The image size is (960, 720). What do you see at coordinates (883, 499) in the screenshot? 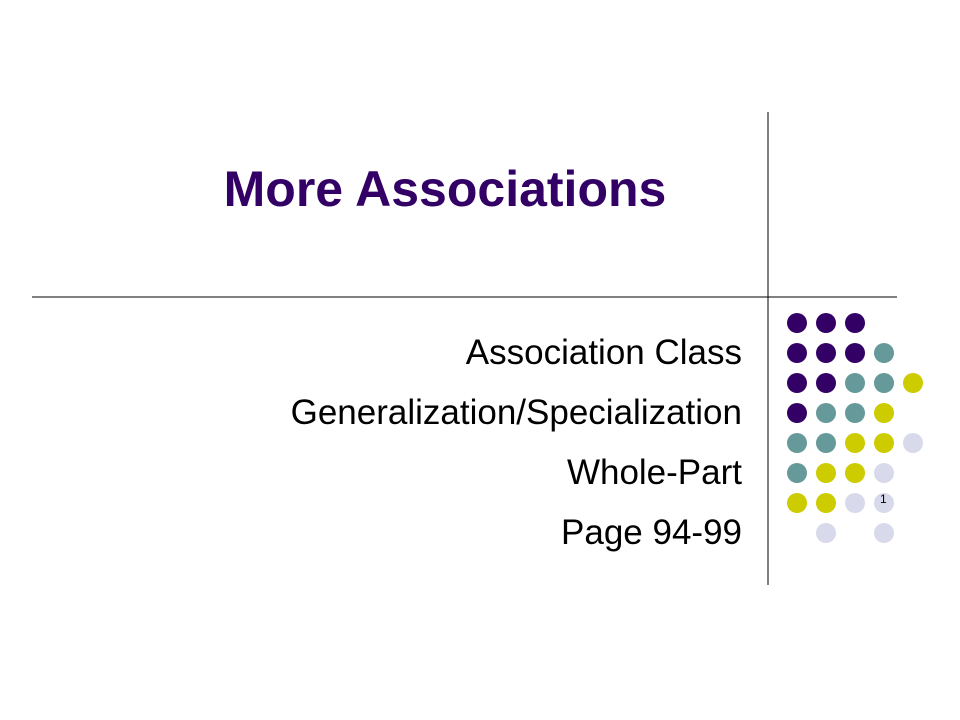
I see `slide-number: 1` at bounding box center [883, 499].